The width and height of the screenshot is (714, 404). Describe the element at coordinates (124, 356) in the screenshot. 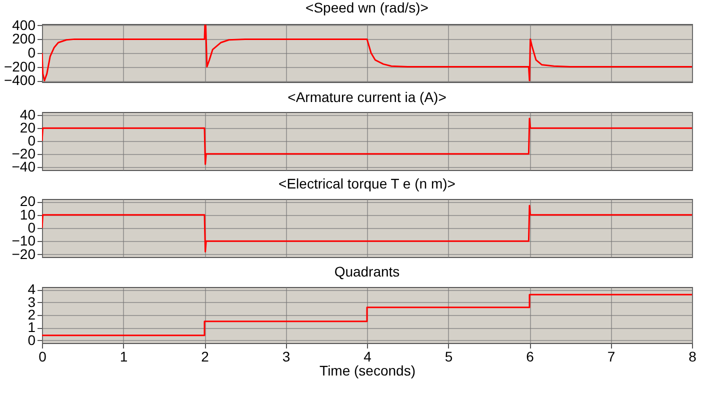

I see `x-tick-label: 1` at that location.